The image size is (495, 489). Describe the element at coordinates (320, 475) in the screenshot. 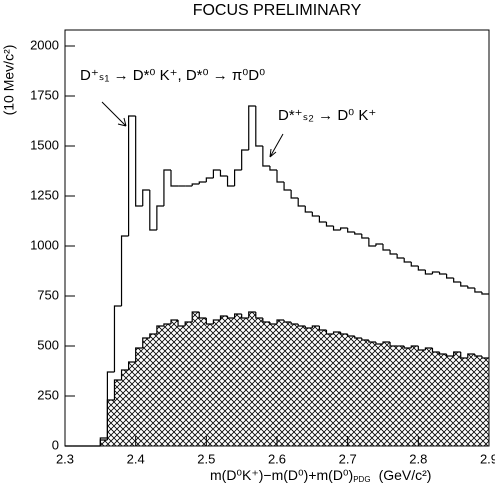

I see `x-axis-label: m(D⁰K⁺)−m(D⁰)+m(D⁰)PDG (GeV/c²)` at that location.